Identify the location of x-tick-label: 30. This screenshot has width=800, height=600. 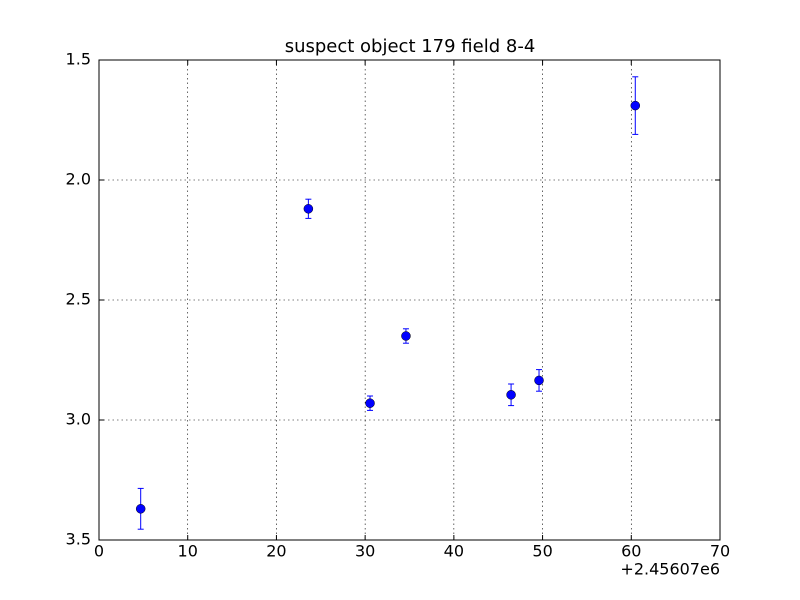
(365, 551).